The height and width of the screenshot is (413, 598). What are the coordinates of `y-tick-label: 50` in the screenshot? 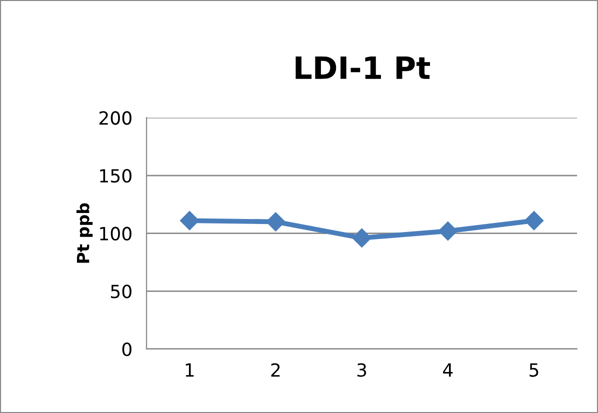 It's located at (121, 291).